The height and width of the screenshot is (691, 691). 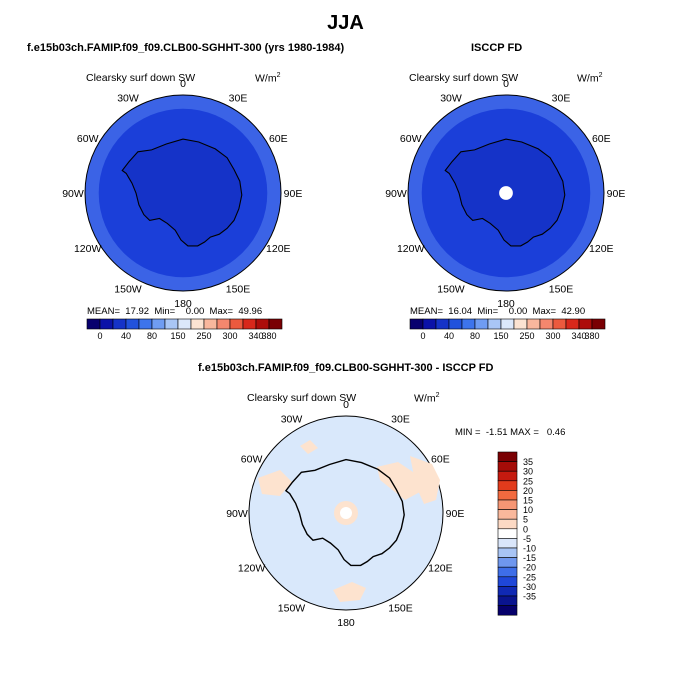 What do you see at coordinates (561, 289) in the screenshot?
I see `right-lon-label-150E: 150E` at bounding box center [561, 289].